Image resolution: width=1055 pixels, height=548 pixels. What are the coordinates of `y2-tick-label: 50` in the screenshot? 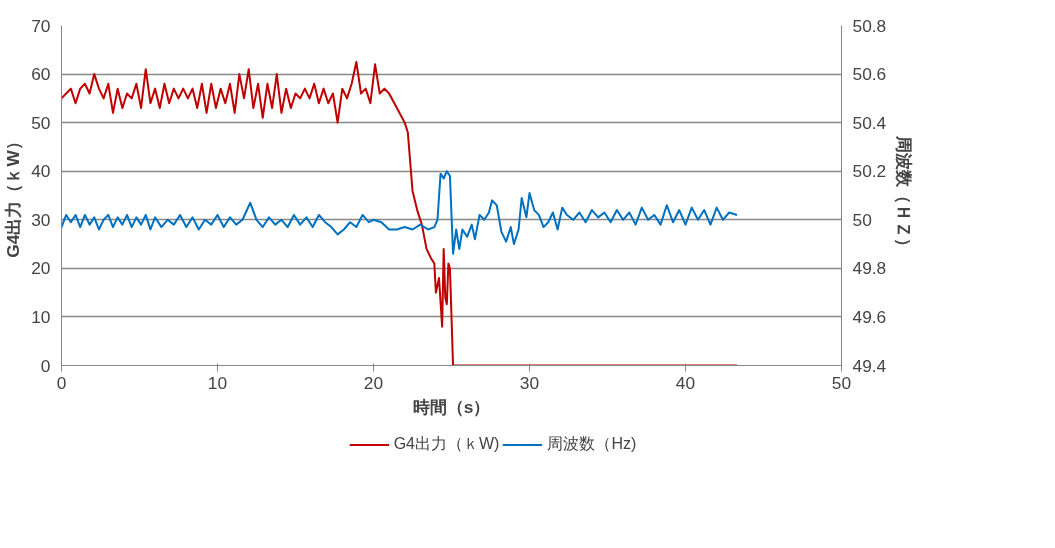 It's located at (862, 219).